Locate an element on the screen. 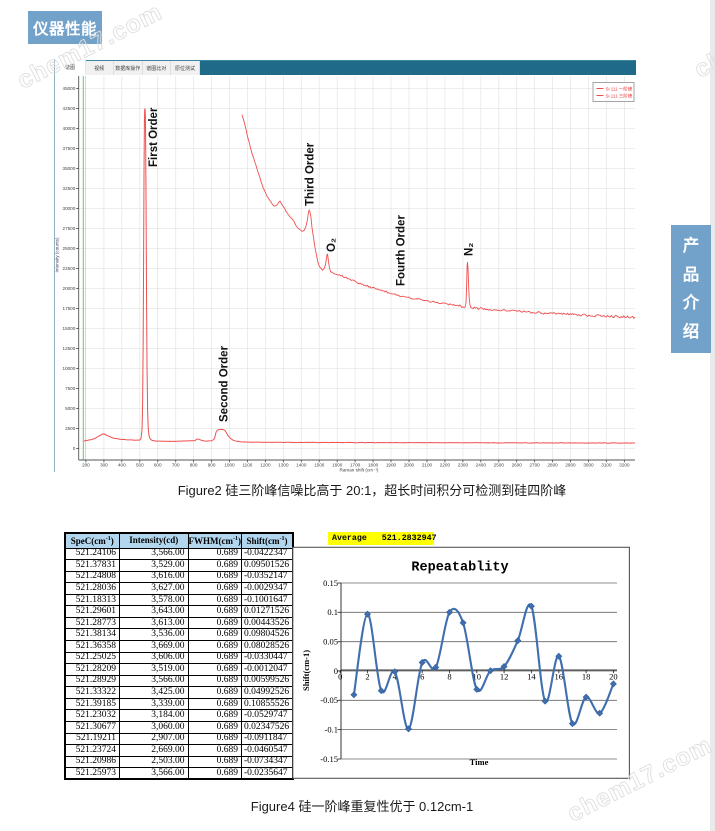  svg-text: Third Order is located at coordinates (311, 174).